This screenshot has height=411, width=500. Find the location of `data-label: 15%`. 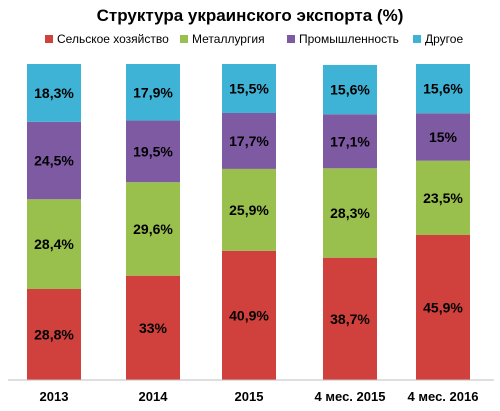

data-label: 15% is located at coordinates (443, 137).